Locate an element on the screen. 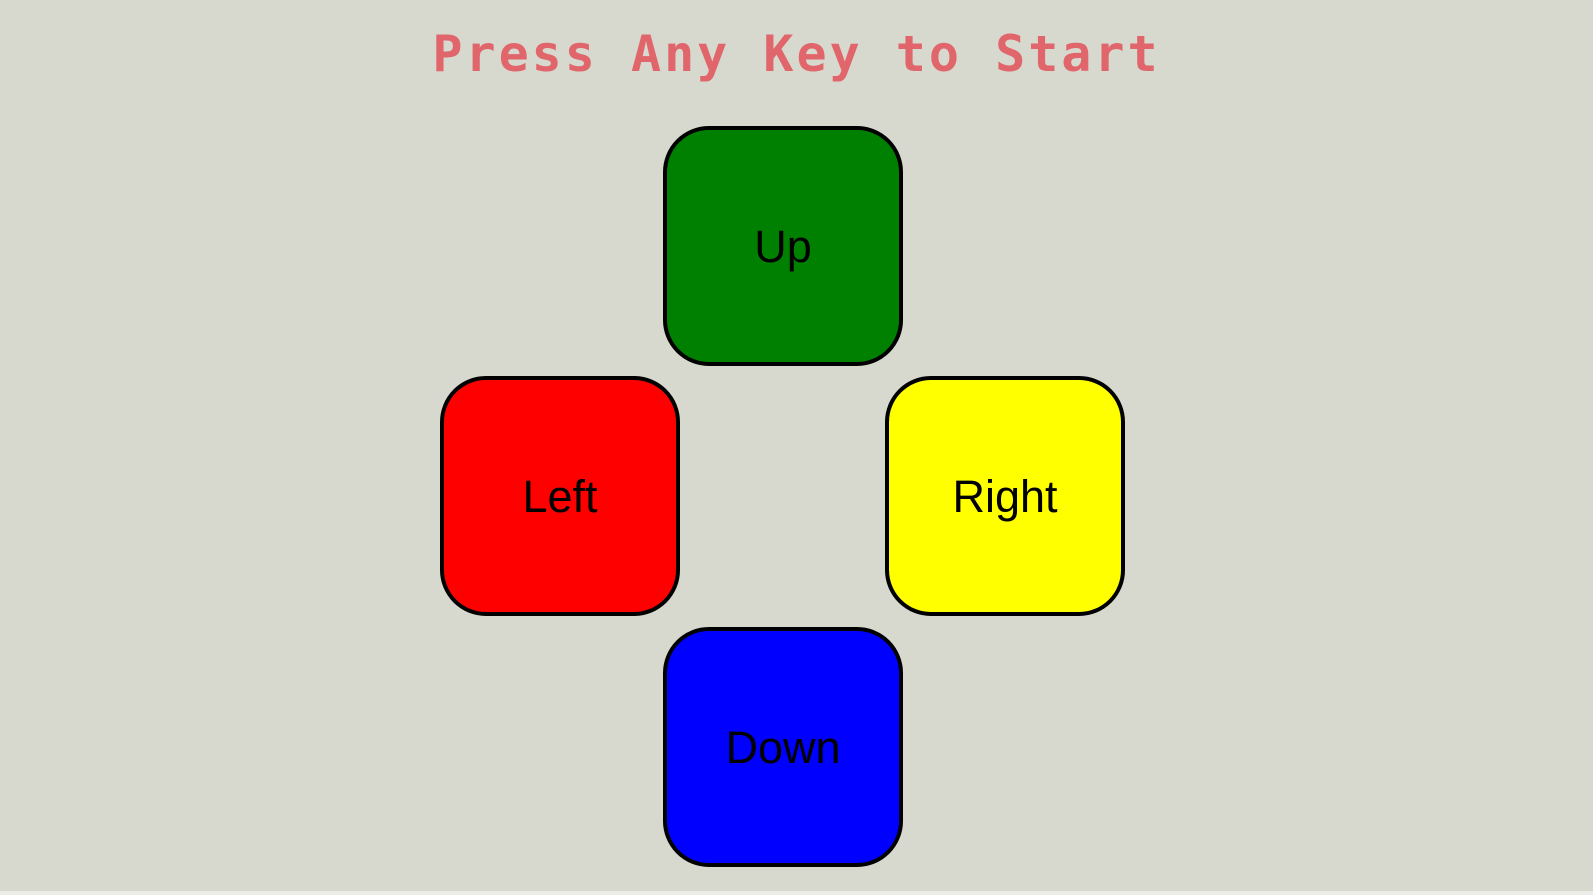 The height and width of the screenshot is (895, 1593). bottom-edge is located at coordinates (796, 893).